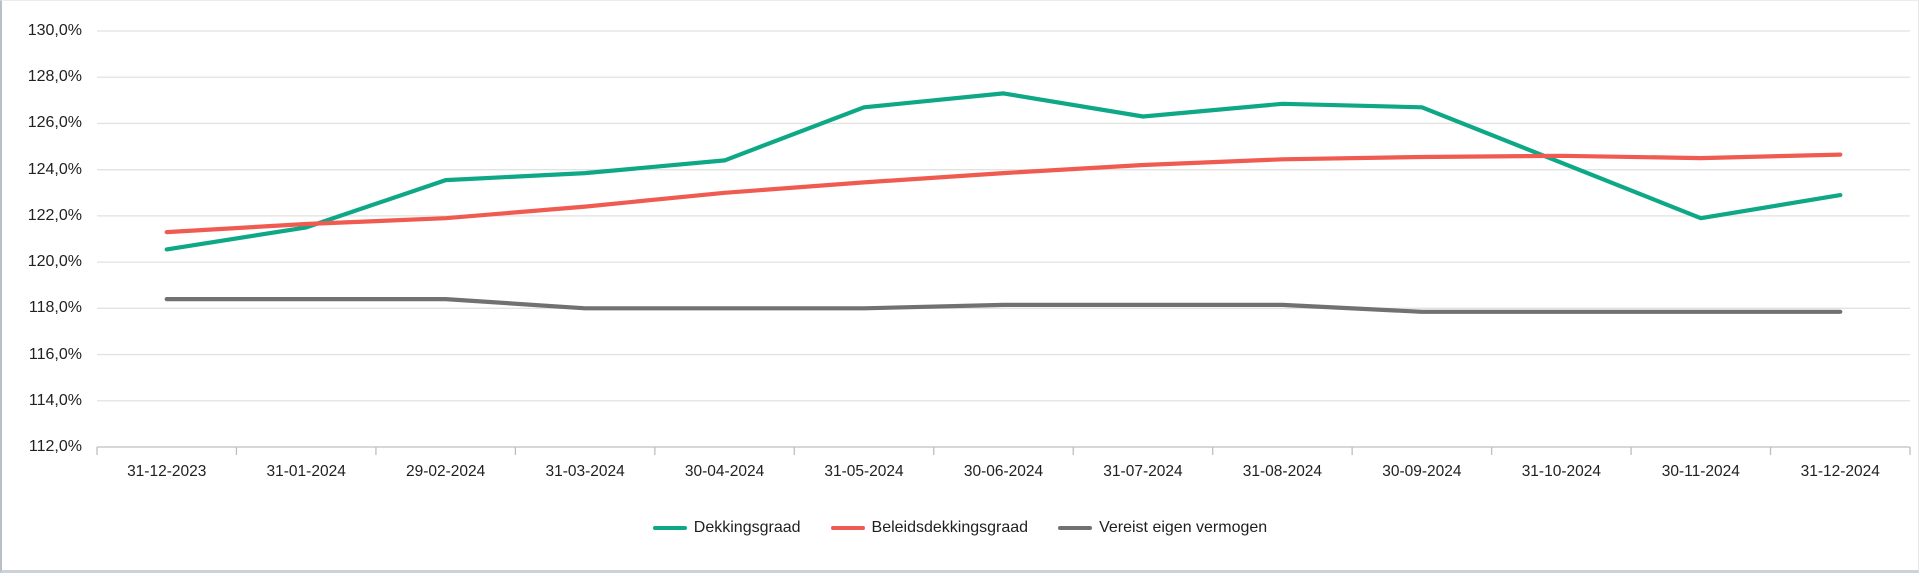 The height and width of the screenshot is (573, 1919). I want to click on y-axis-tick-label: 130,0%, so click(54, 30).